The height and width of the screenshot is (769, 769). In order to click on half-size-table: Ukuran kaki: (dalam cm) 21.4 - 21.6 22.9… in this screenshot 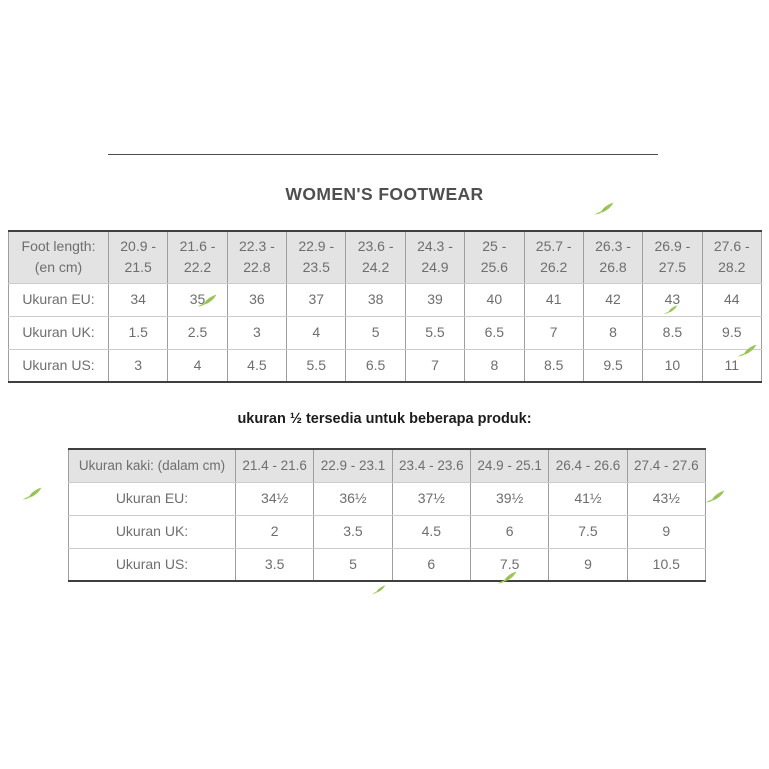, I will do `click(387, 515)`.